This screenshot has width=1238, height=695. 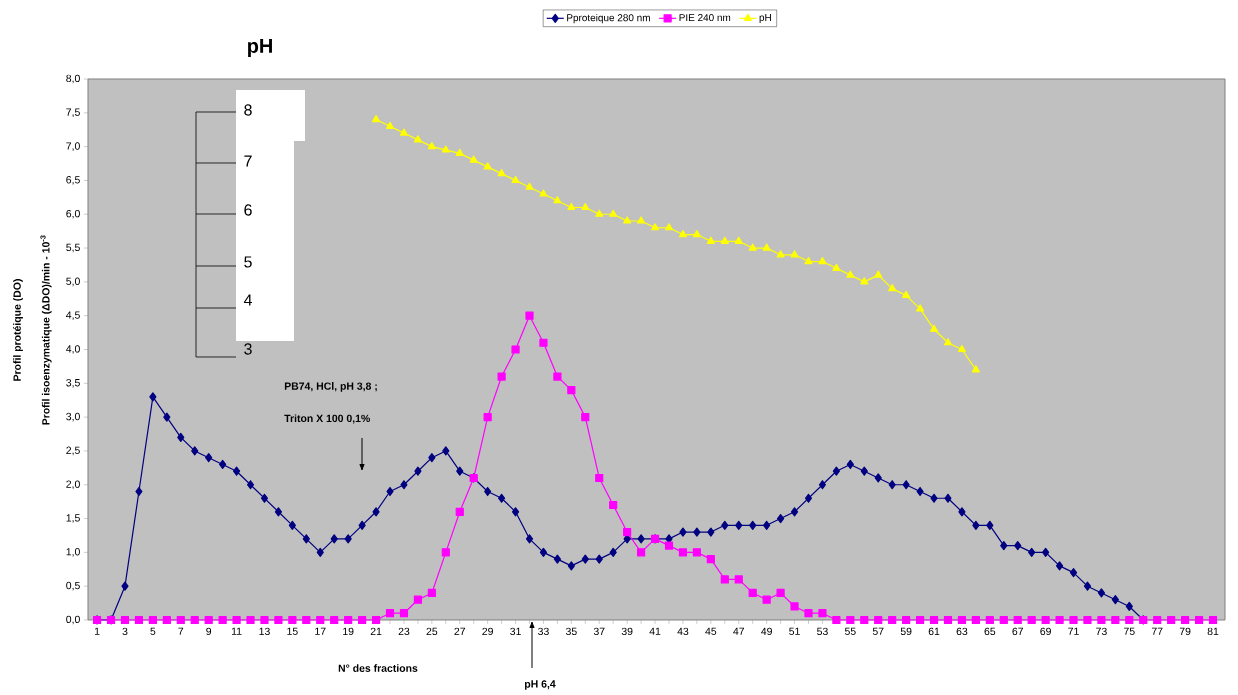 What do you see at coordinates (248, 210) in the screenshot?
I see `annotation: 6` at bounding box center [248, 210].